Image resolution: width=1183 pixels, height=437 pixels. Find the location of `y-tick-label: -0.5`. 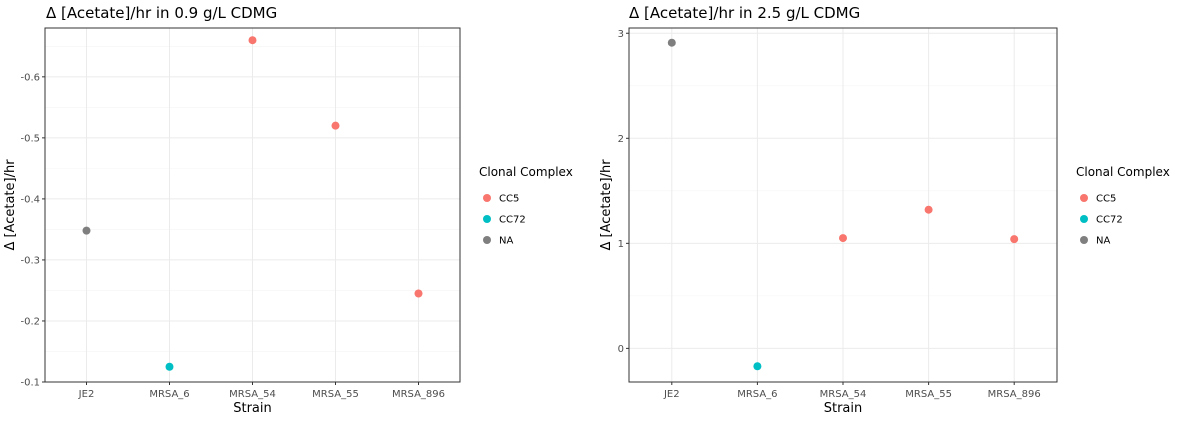

y-tick-label: -0.5 is located at coordinates (30, 138).